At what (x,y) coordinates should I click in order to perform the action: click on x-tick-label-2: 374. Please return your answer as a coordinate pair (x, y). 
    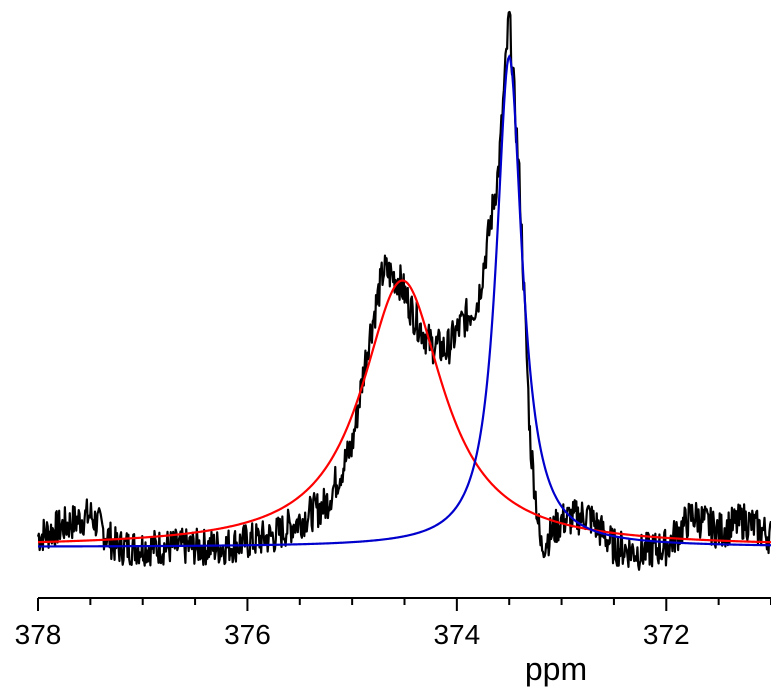
    Looking at the image, I should click on (456, 634).